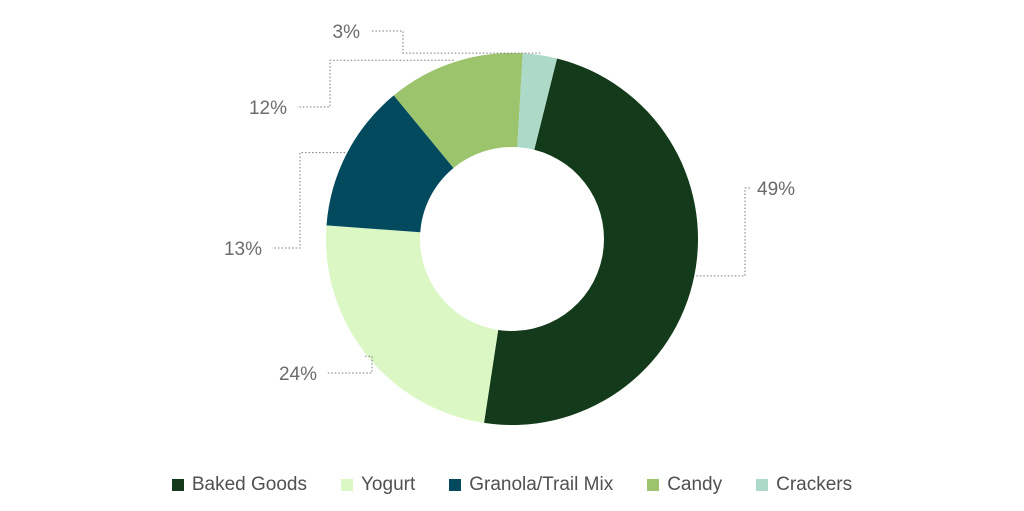  I want to click on data-label-baked-goods: 49%, so click(776, 189).